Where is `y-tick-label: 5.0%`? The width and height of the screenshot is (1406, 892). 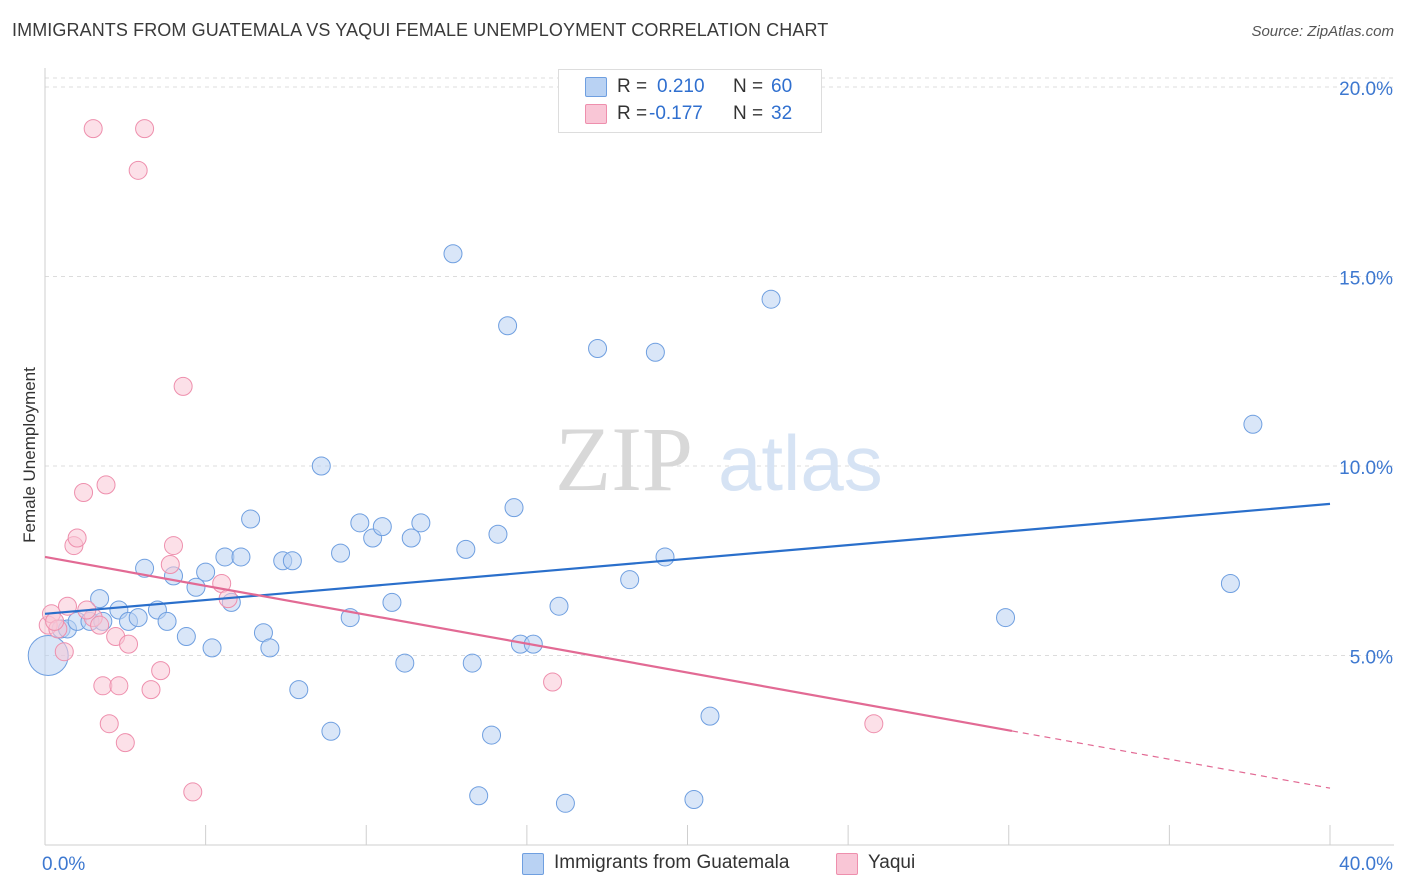 y-tick-label: 5.0% is located at coordinates (1371, 657).